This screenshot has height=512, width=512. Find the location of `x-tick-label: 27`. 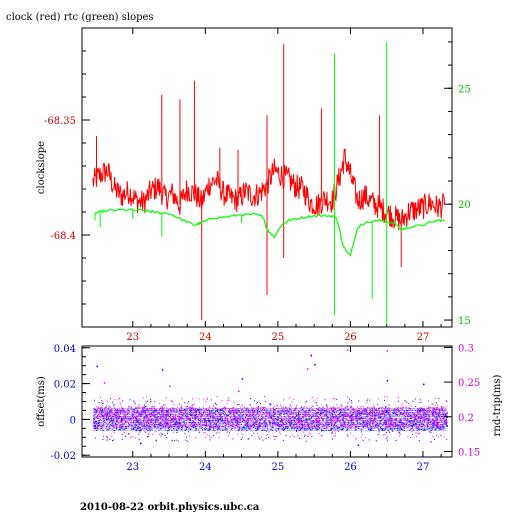

x-tick-label: 27 is located at coordinates (423, 337).